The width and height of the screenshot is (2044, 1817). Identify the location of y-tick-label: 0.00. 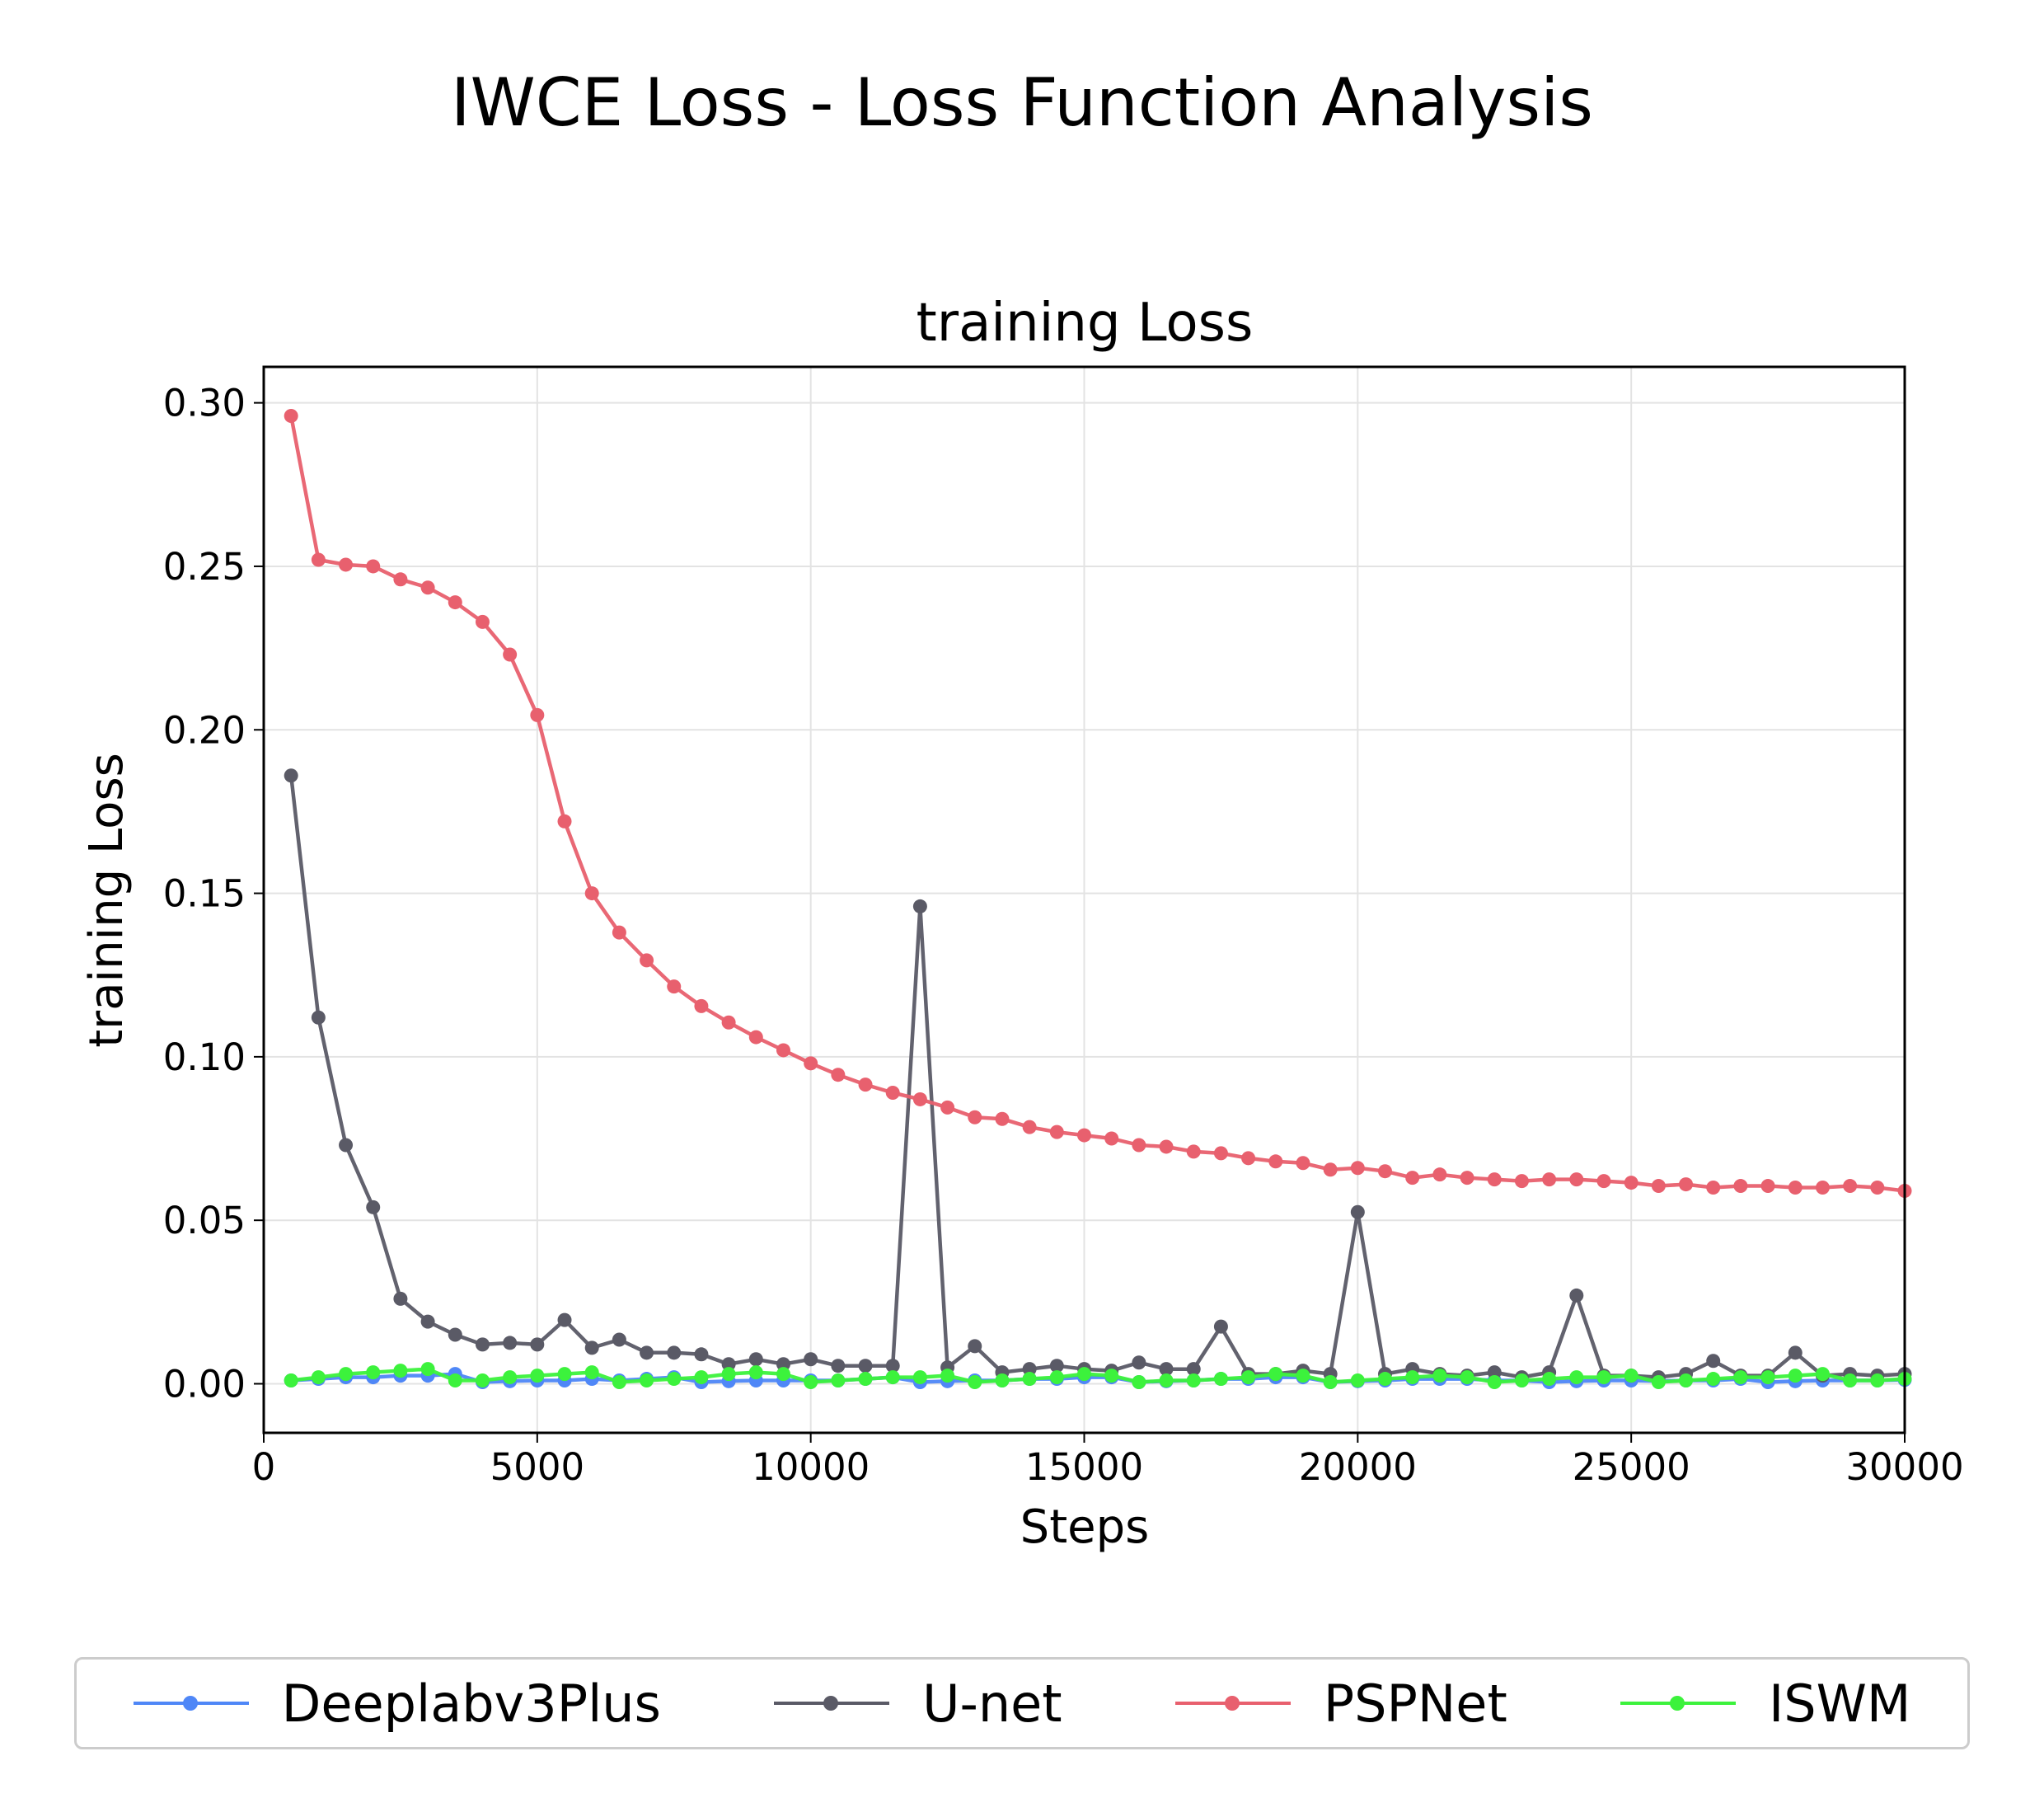
(204, 1384).